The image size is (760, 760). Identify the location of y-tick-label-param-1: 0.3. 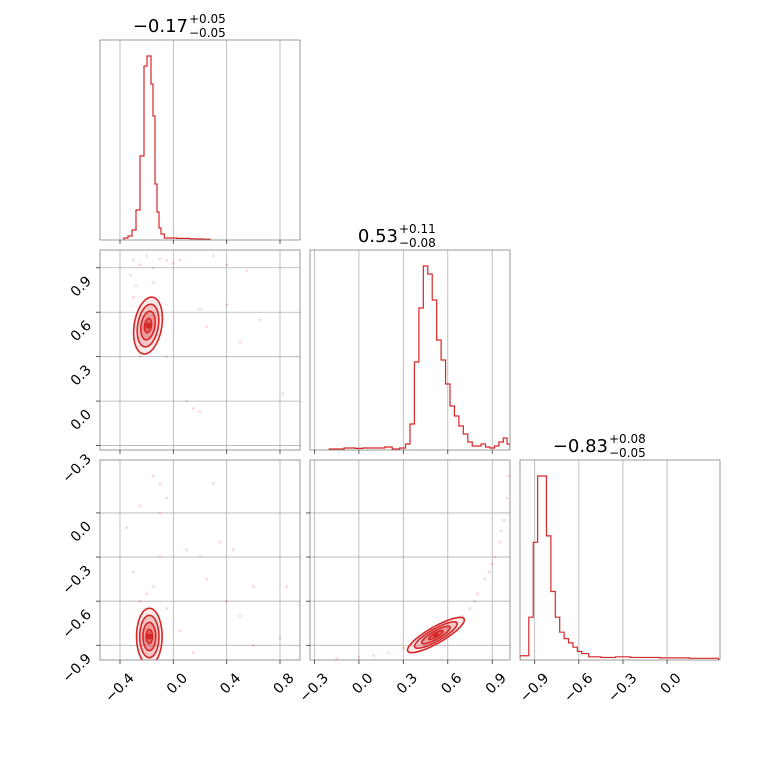
(81, 375).